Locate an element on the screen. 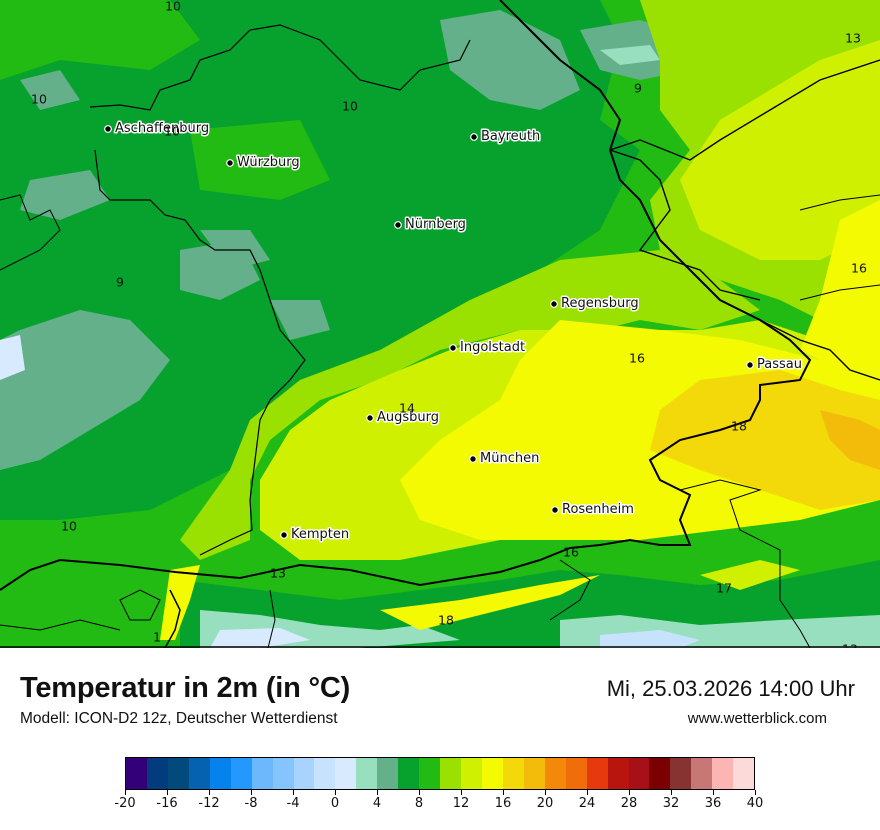  czech-border is located at coordinates (744, 110).